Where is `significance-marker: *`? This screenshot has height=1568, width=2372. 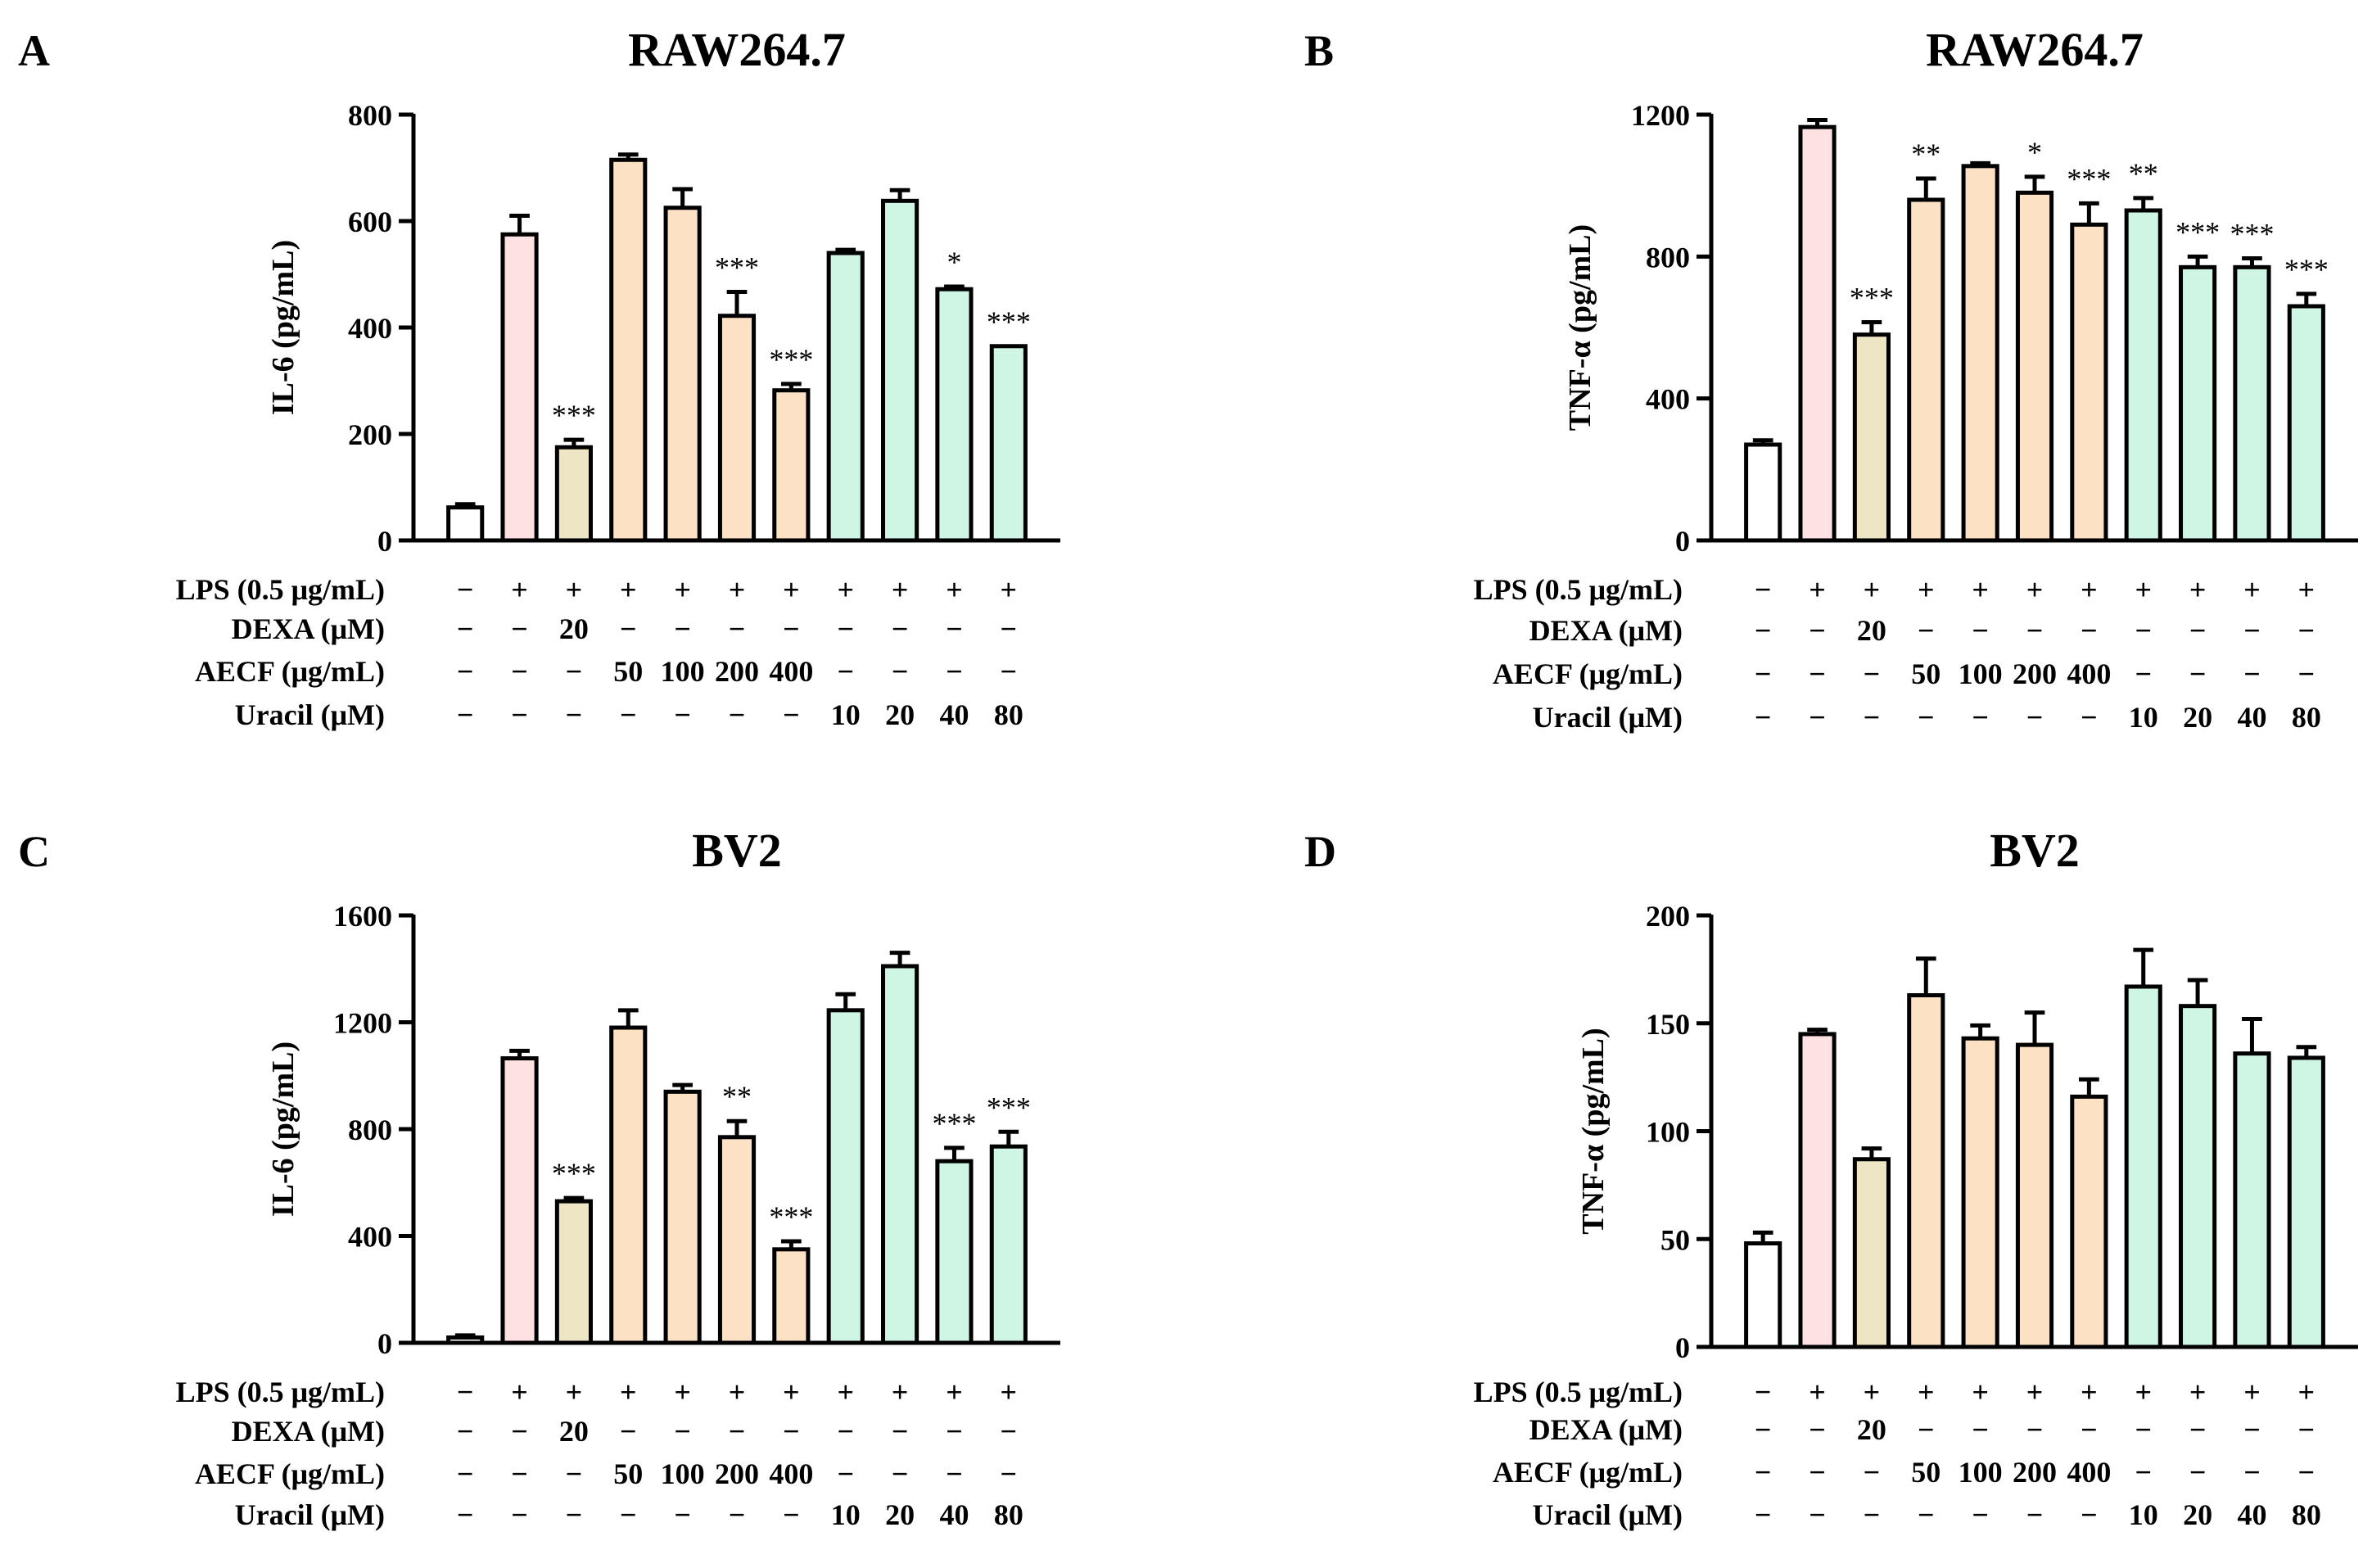 significance-marker: * is located at coordinates (2034, 153).